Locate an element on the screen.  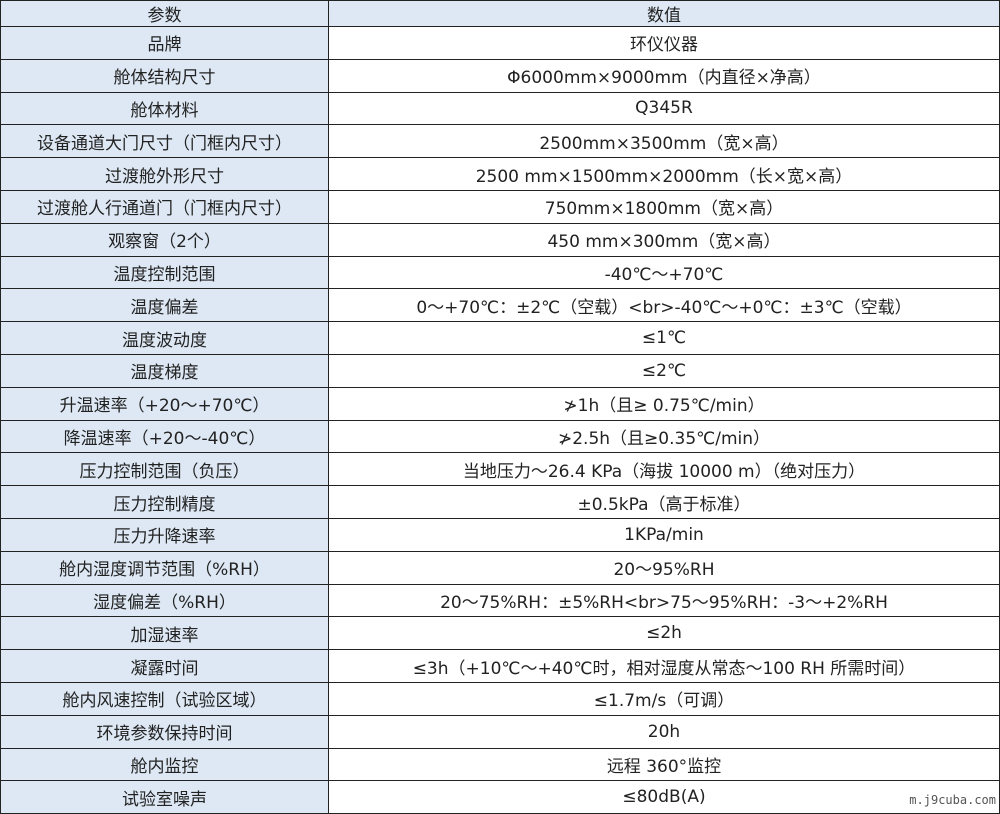
param-cell: 过渡舱人行通道门（门框内尺寸） is located at coordinates (164, 206).